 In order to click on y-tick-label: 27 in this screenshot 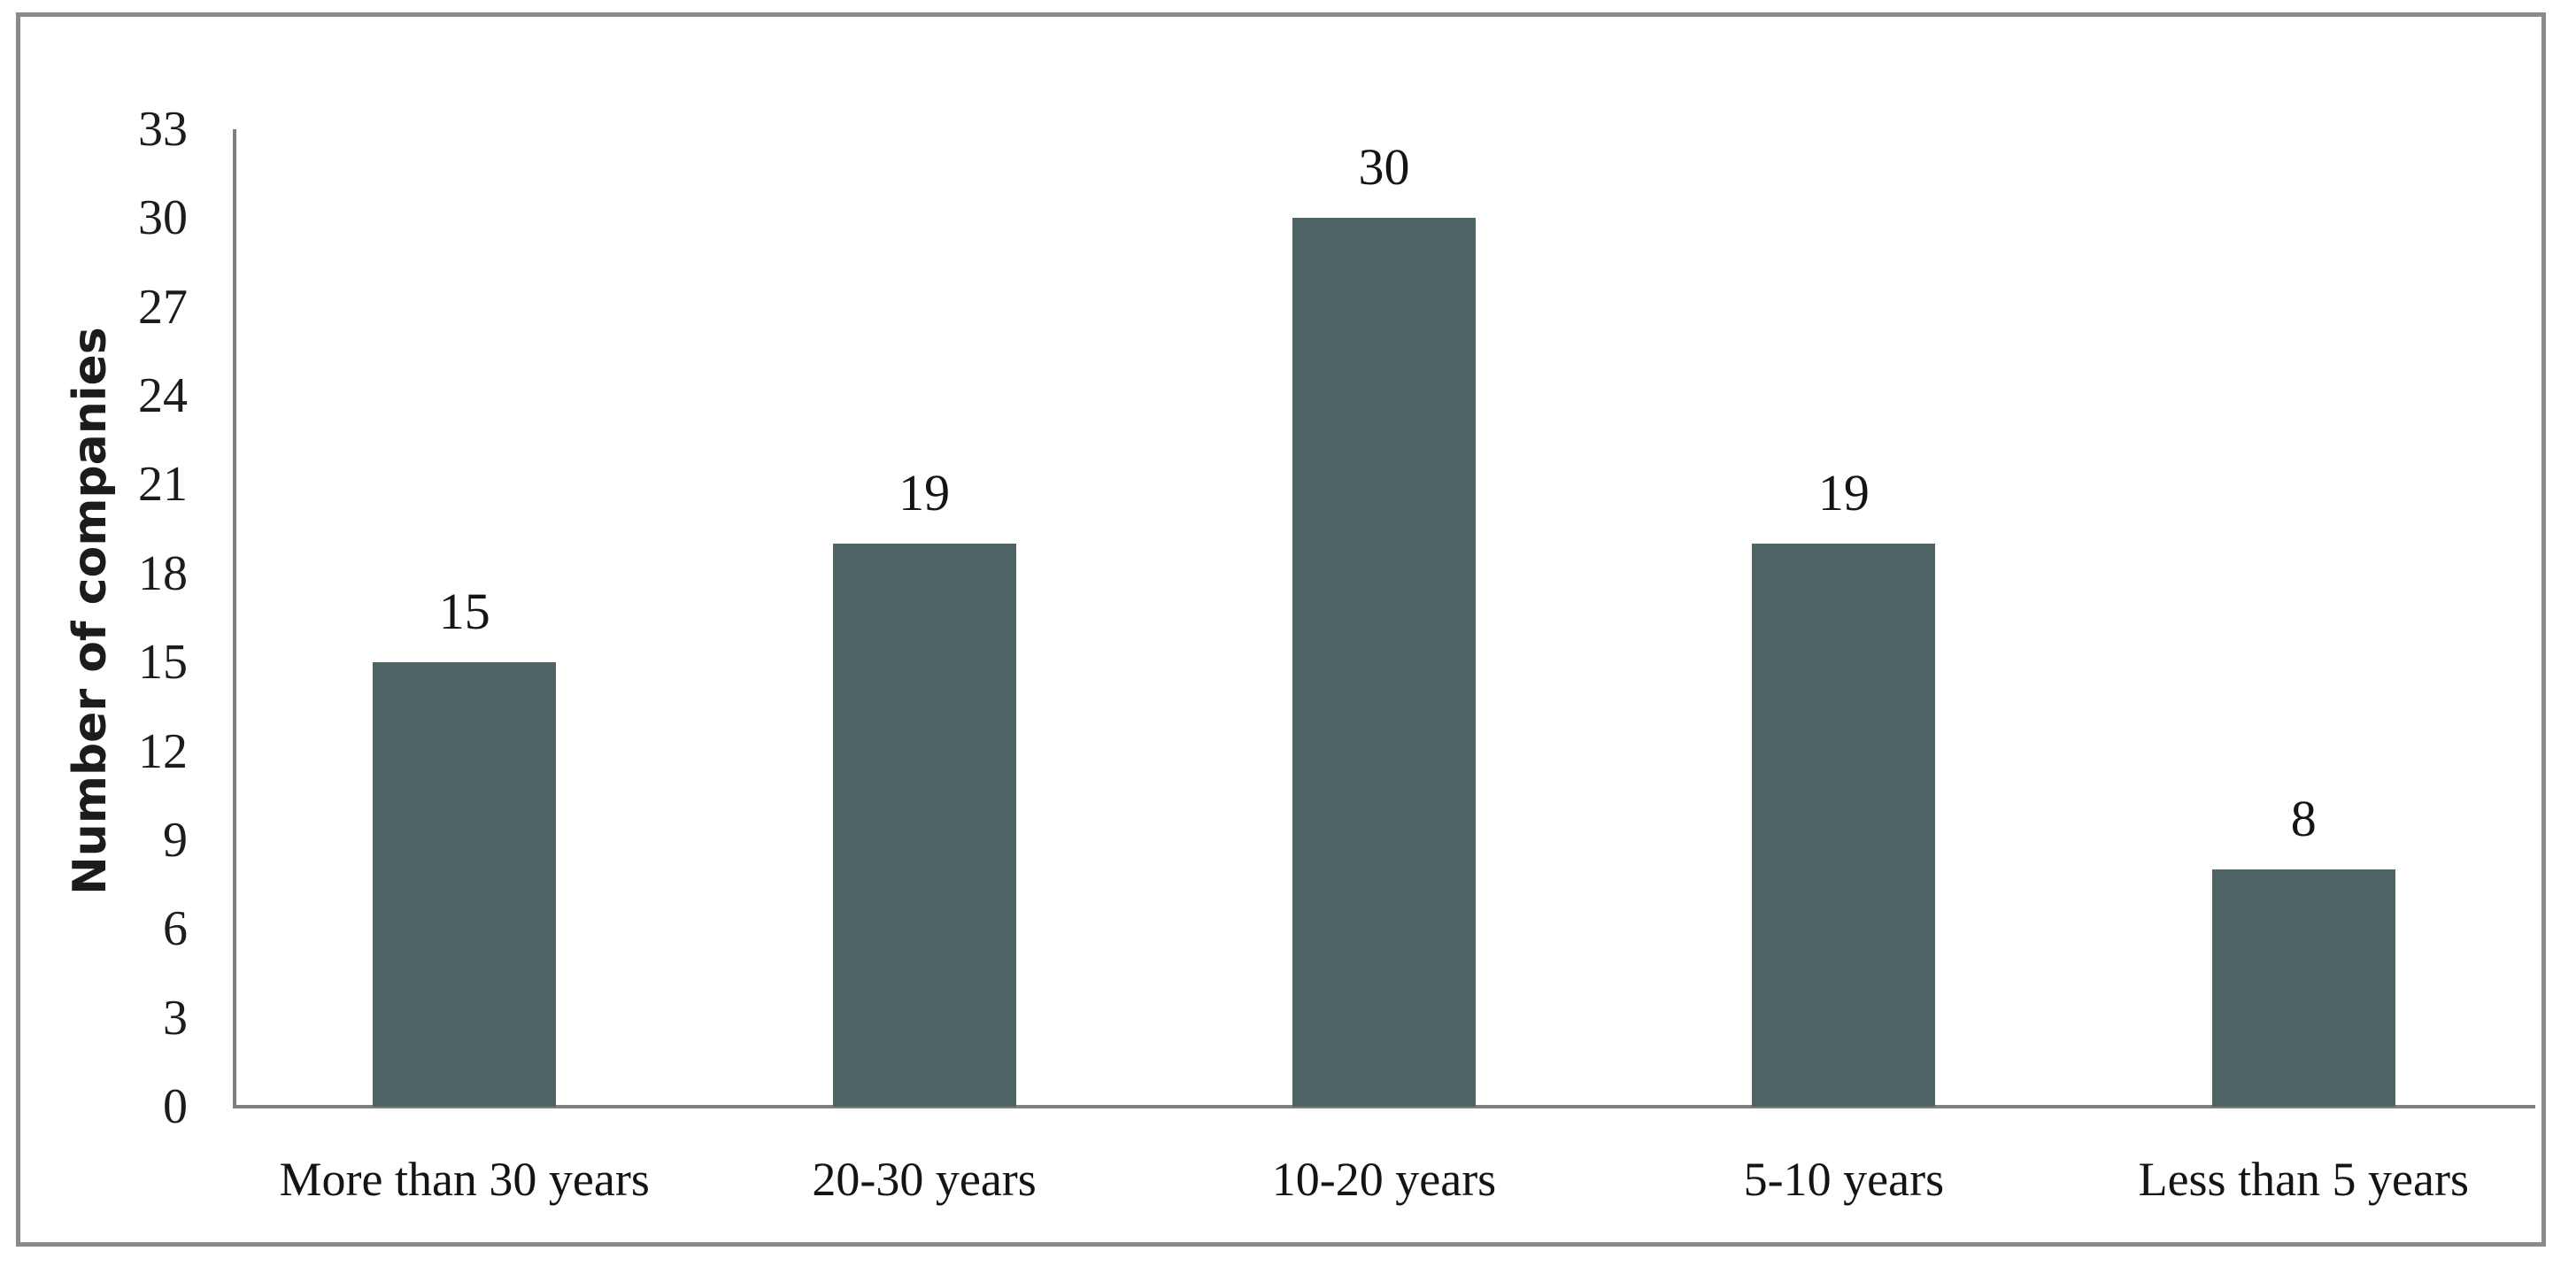, I will do `click(163, 307)`.